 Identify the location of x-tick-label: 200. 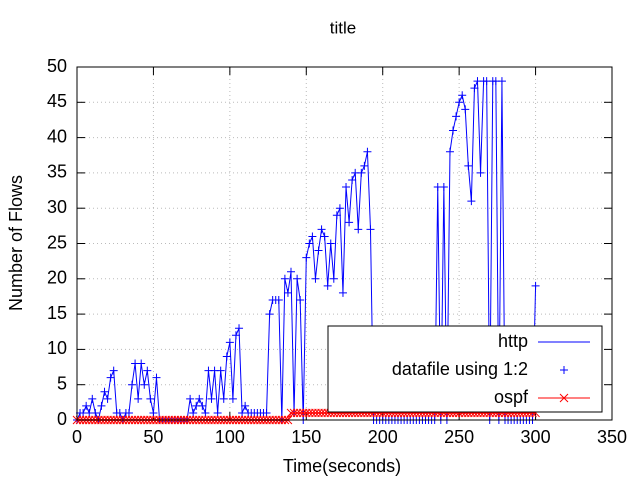
(383, 437).